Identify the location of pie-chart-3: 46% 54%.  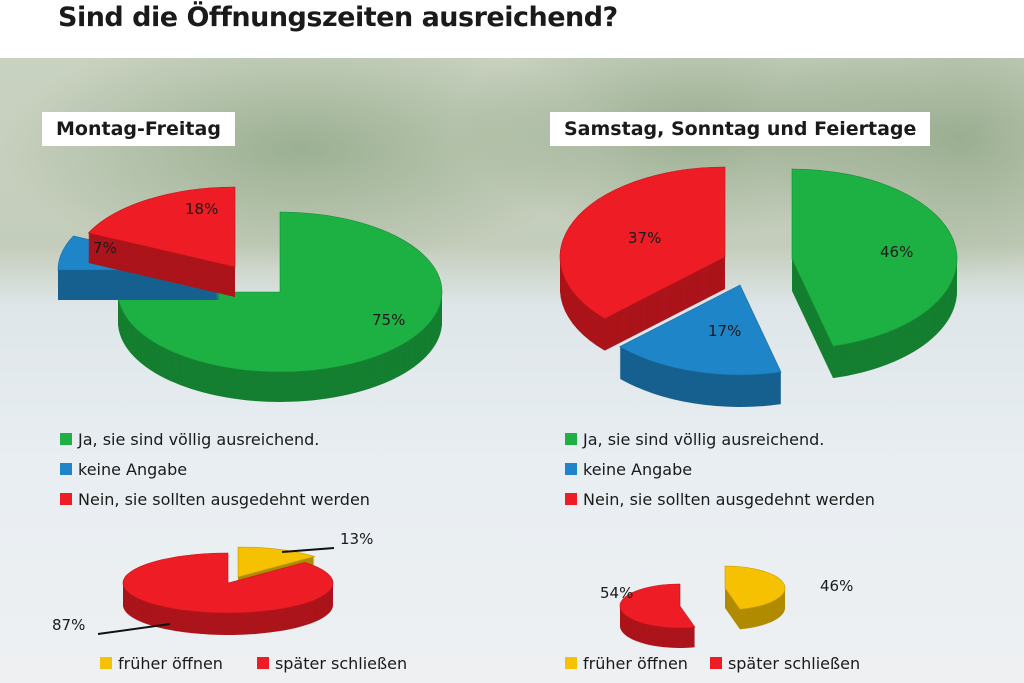
(726, 606).